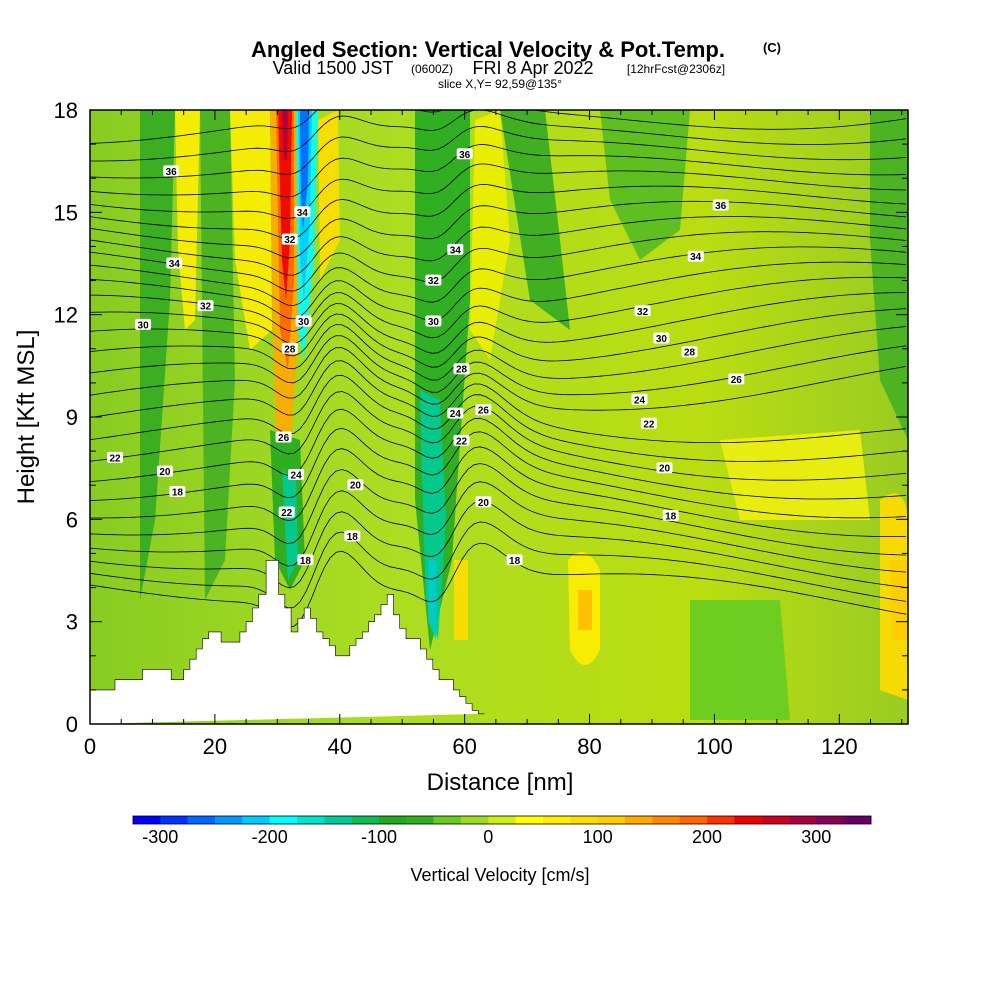  What do you see at coordinates (707, 837) in the screenshot?
I see `colorbar-tick-label: 200` at bounding box center [707, 837].